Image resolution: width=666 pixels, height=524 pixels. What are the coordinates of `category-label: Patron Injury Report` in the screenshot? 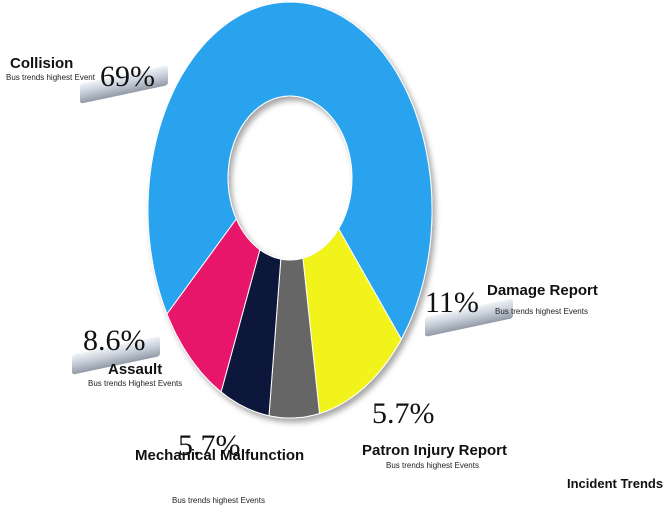 It's located at (434, 450).